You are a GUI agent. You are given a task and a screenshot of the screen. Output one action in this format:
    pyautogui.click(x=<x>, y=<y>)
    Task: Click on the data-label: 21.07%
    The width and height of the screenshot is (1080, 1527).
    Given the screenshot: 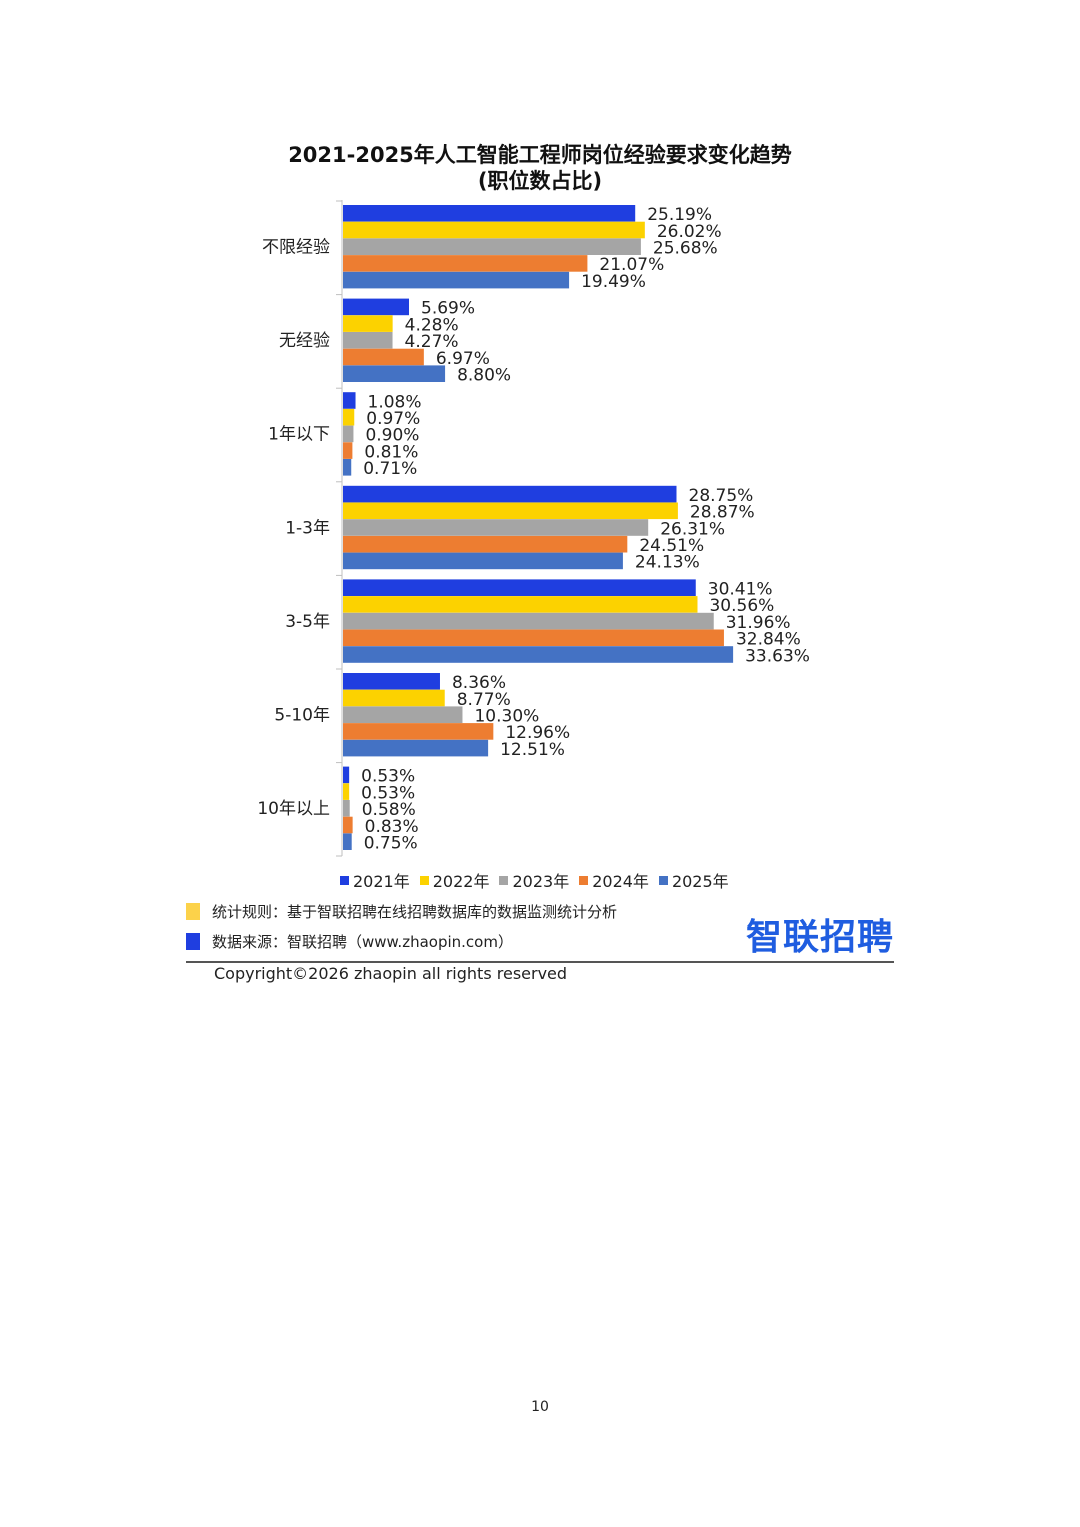 What is the action you would take?
    pyautogui.click(x=631, y=265)
    